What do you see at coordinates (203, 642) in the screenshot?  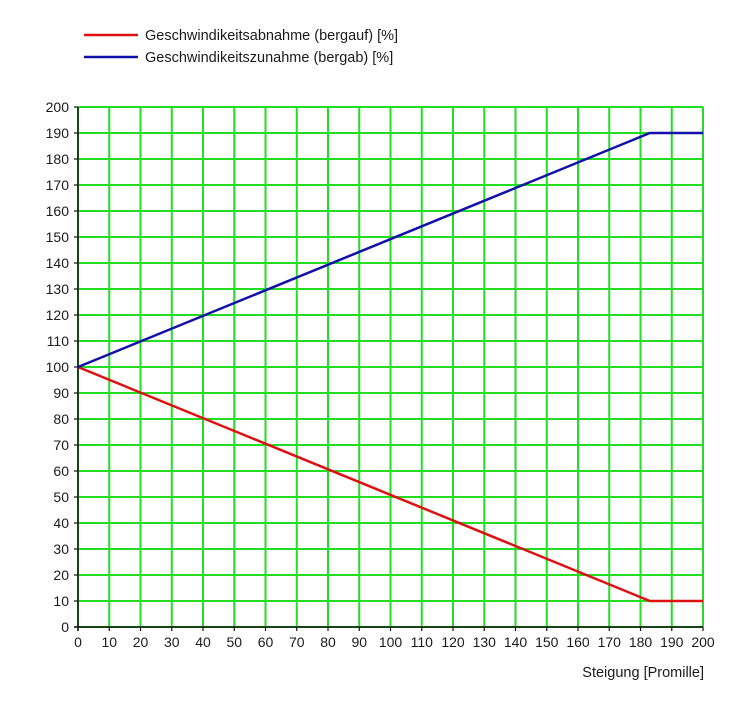 I see `x-tick-label: 40` at bounding box center [203, 642].